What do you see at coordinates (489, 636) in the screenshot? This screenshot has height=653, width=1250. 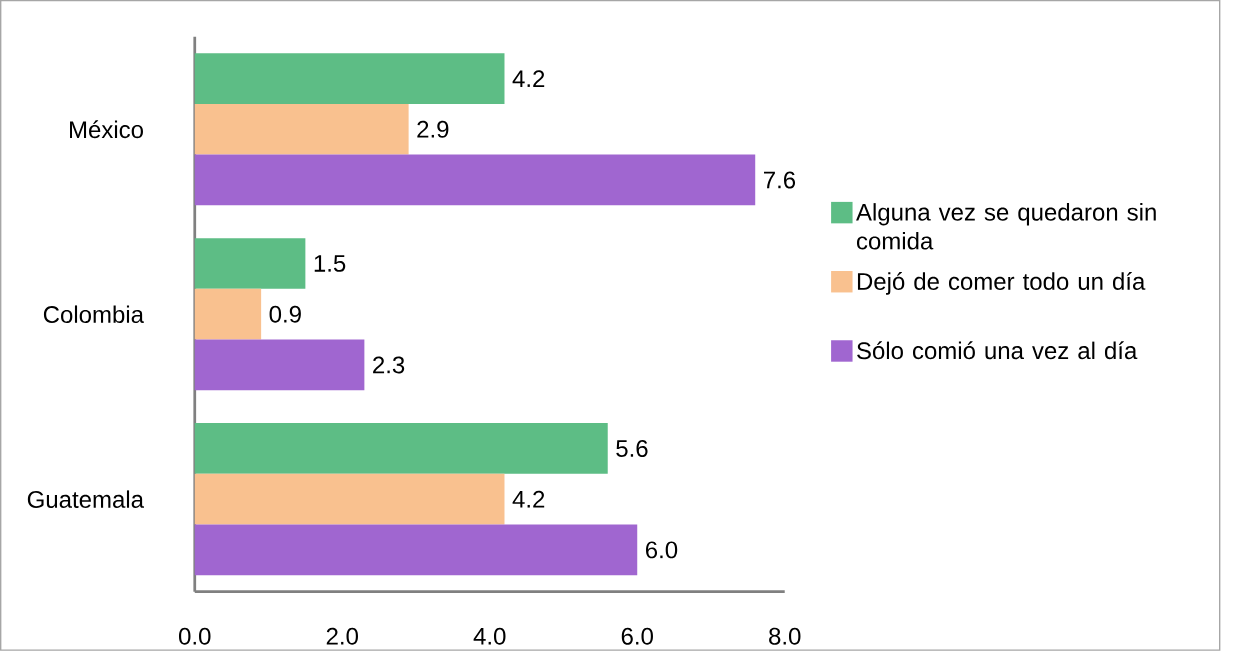 I see `x-tick-label: 4.0` at bounding box center [489, 636].